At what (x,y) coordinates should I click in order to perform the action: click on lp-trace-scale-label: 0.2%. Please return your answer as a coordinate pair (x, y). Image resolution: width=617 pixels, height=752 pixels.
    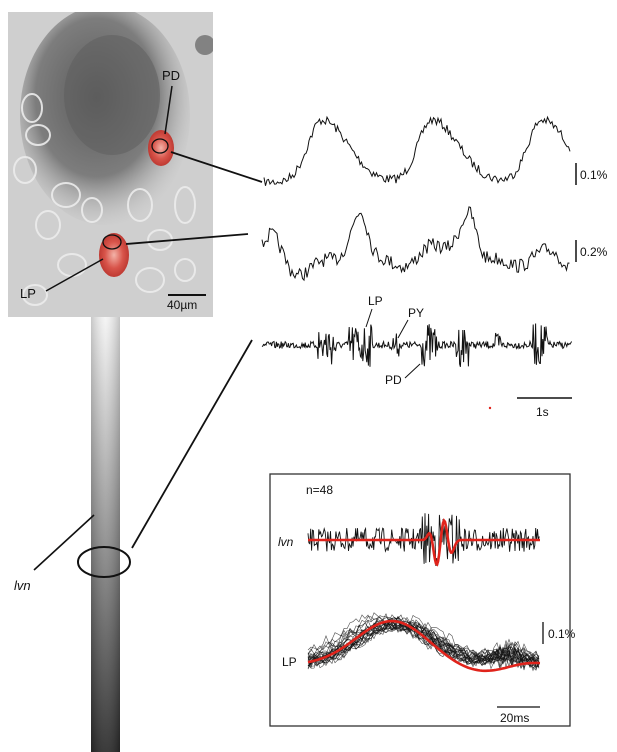
    Looking at the image, I should click on (594, 252).